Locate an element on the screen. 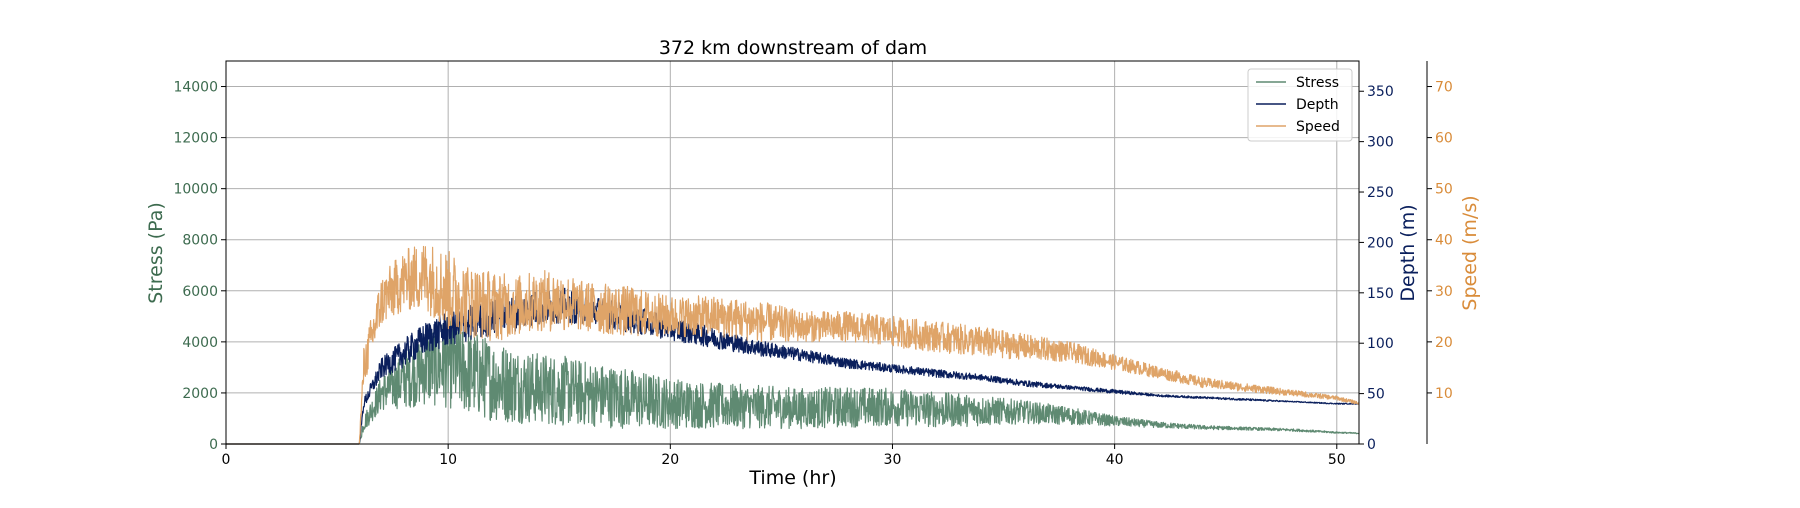 Image resolution: width=1800 pixels, height=508 pixels. depth-tick-label: 350 is located at coordinates (1380, 92).